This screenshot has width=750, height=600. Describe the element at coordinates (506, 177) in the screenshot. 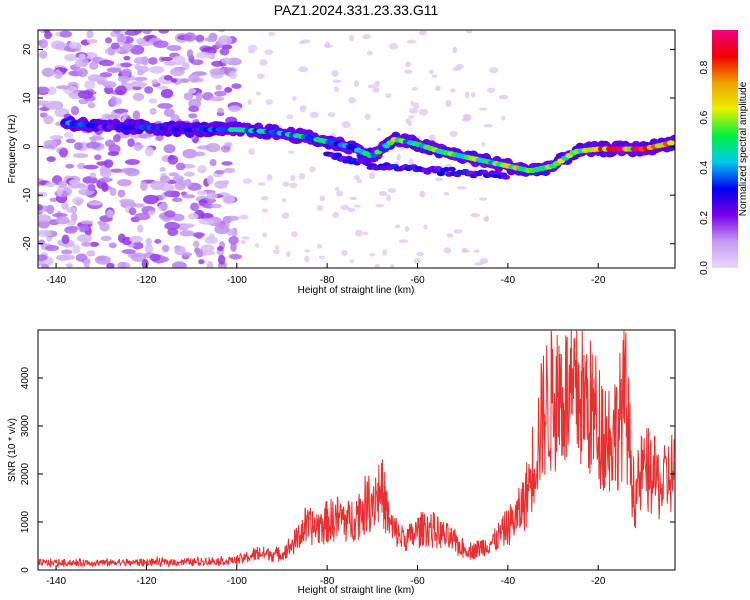

I see `heatmap-branch-cell` at that location.